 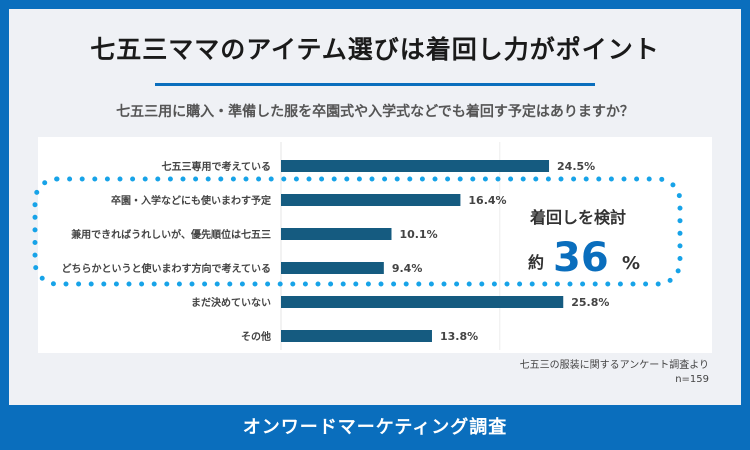 What do you see at coordinates (217, 166) in the screenshot?
I see `category-label: 七五三専用で考えている` at bounding box center [217, 166].